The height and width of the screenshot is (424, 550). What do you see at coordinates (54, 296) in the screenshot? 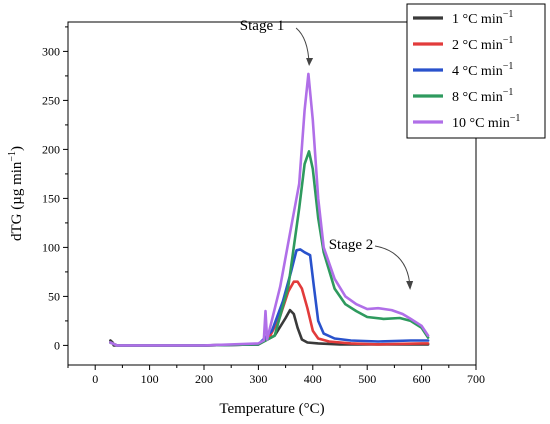
I see `y-tick-label: 50` at bounding box center [54, 296].